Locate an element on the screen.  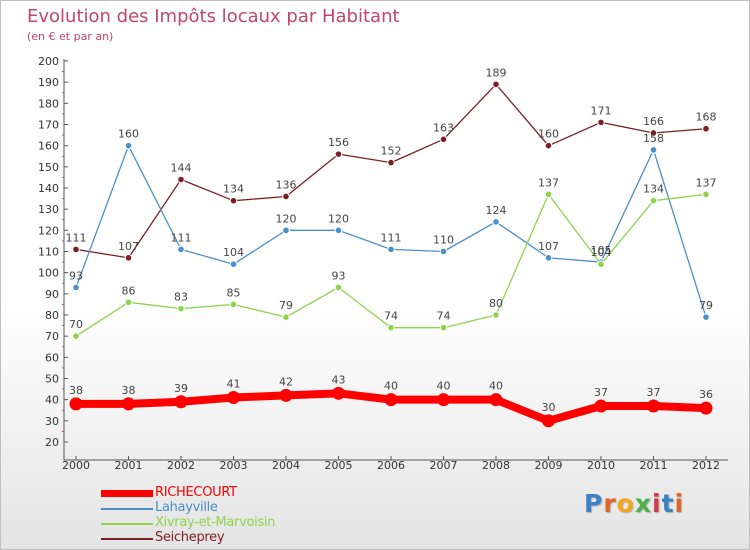
point-xivray-et-marvoisin-2001 is located at coordinates (128, 302).